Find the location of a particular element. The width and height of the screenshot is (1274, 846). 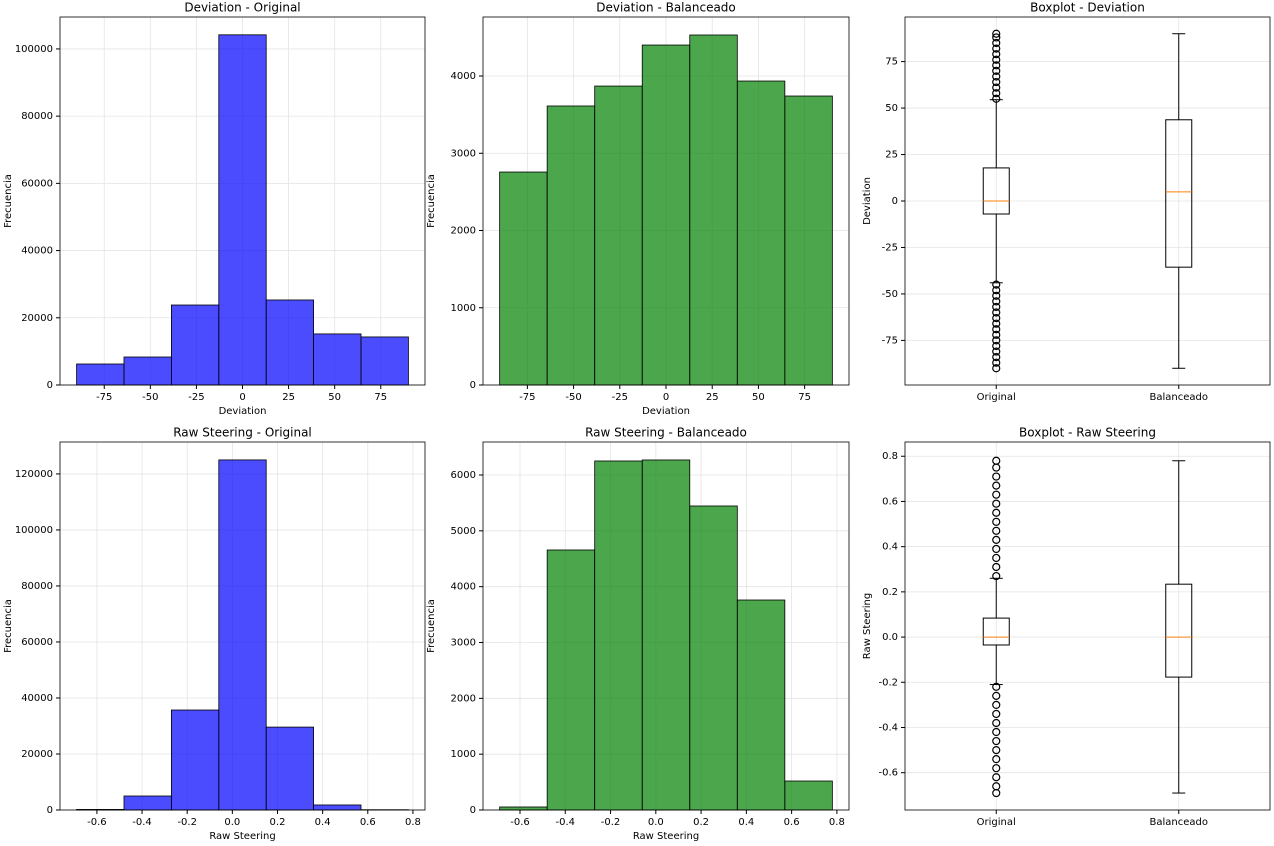

y-tick-label: 25 is located at coordinates (891, 155).